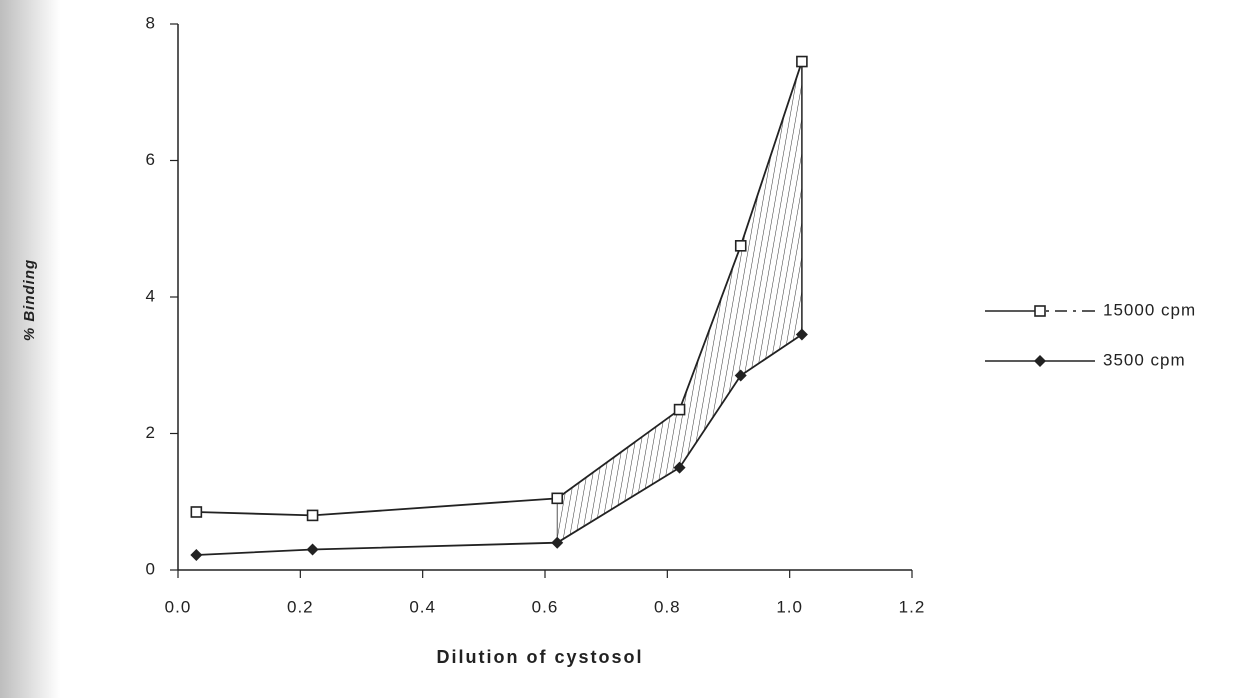  I want to click on y-tick-label: 0, so click(151, 568).